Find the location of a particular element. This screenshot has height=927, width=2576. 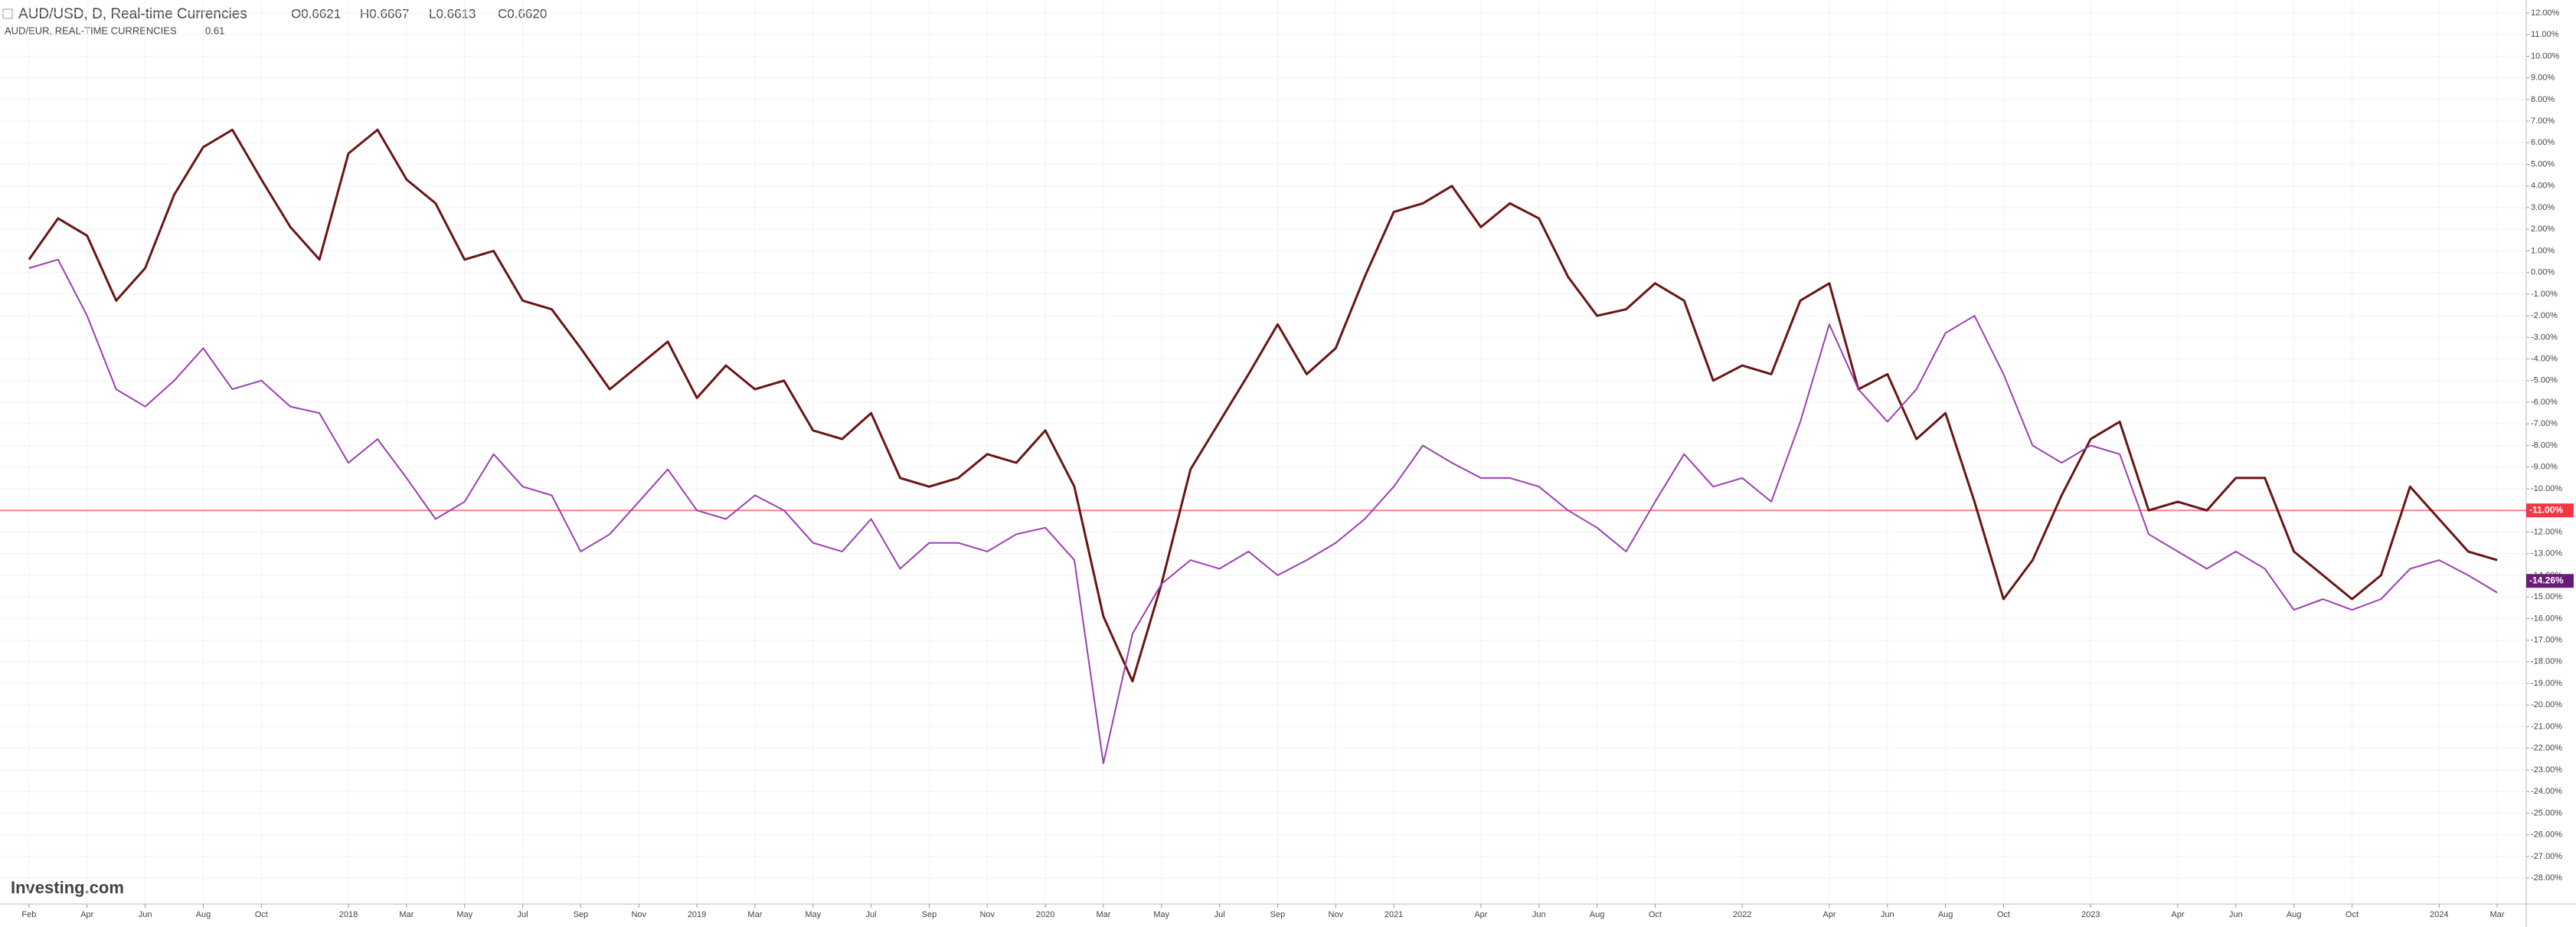

y-tick-label: -13.00% is located at coordinates (2546, 553).